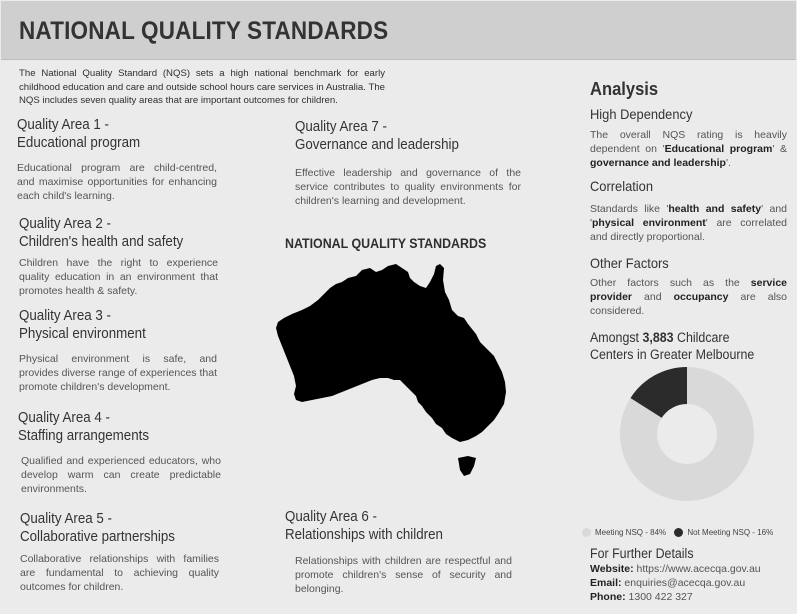 The width and height of the screenshot is (797, 614). What do you see at coordinates (606, 583) in the screenshot?
I see `email-label: Email:` at bounding box center [606, 583].